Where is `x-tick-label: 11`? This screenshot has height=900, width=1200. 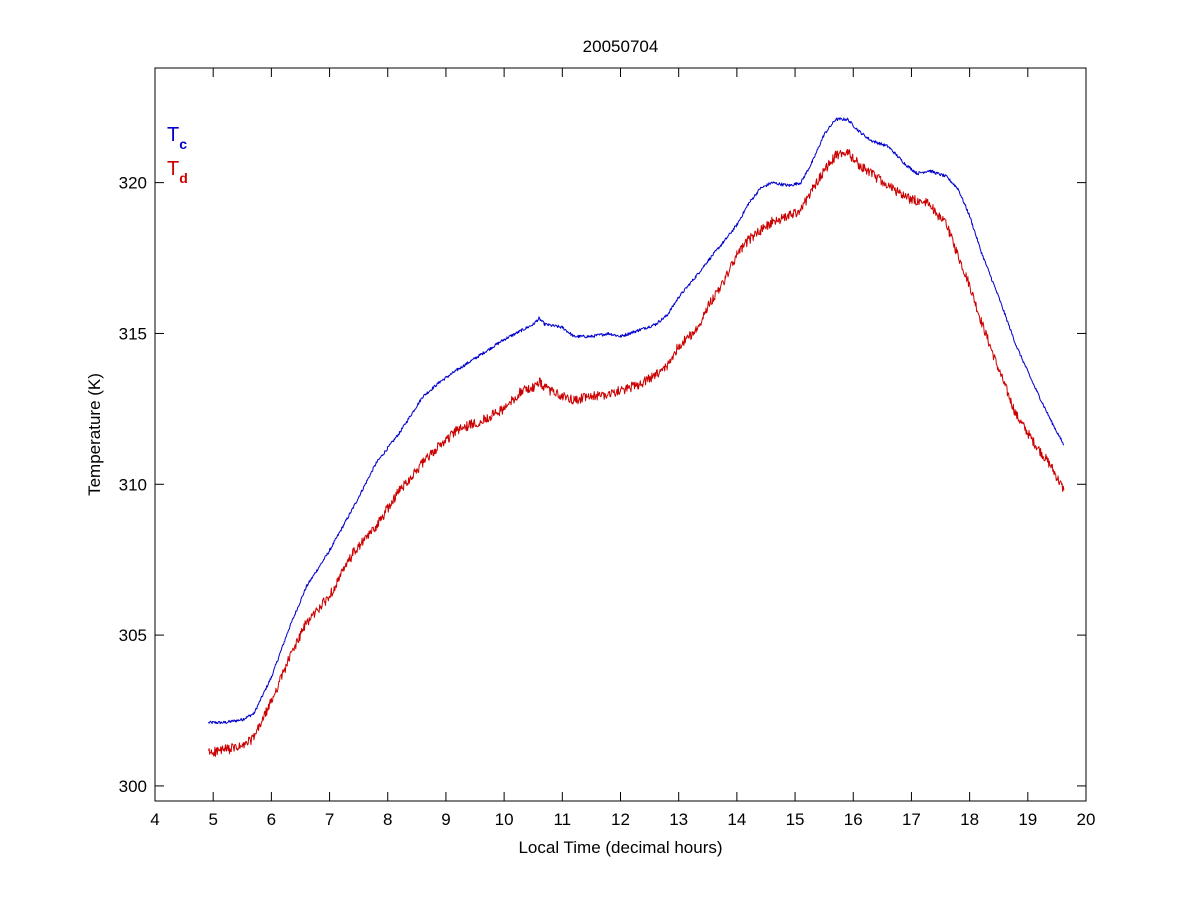 x-tick-label: 11 is located at coordinates (562, 819).